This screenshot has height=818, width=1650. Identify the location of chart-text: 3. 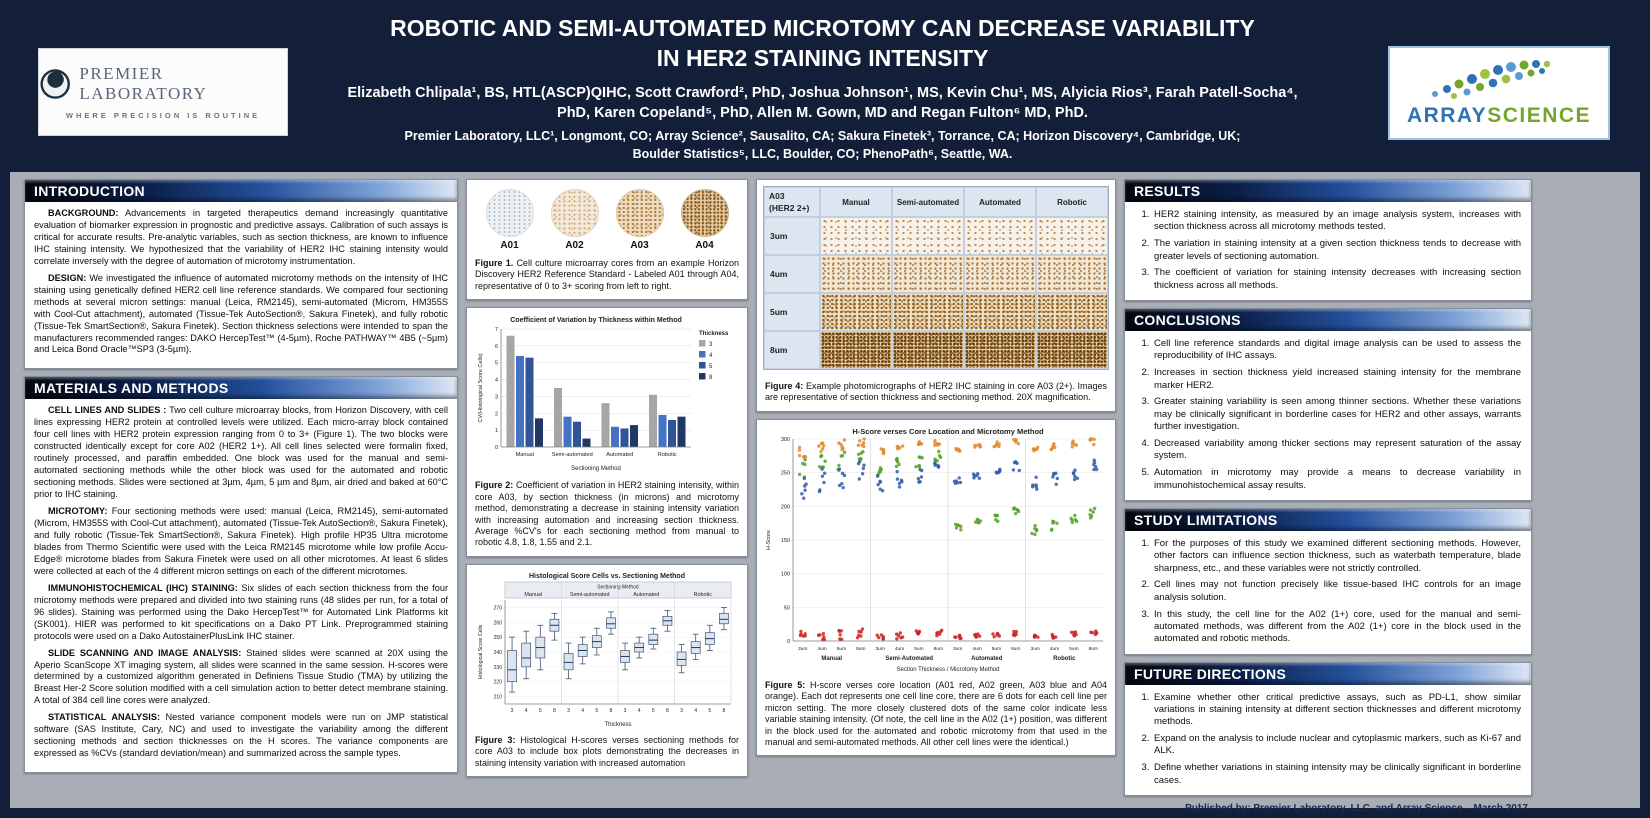
(625, 711).